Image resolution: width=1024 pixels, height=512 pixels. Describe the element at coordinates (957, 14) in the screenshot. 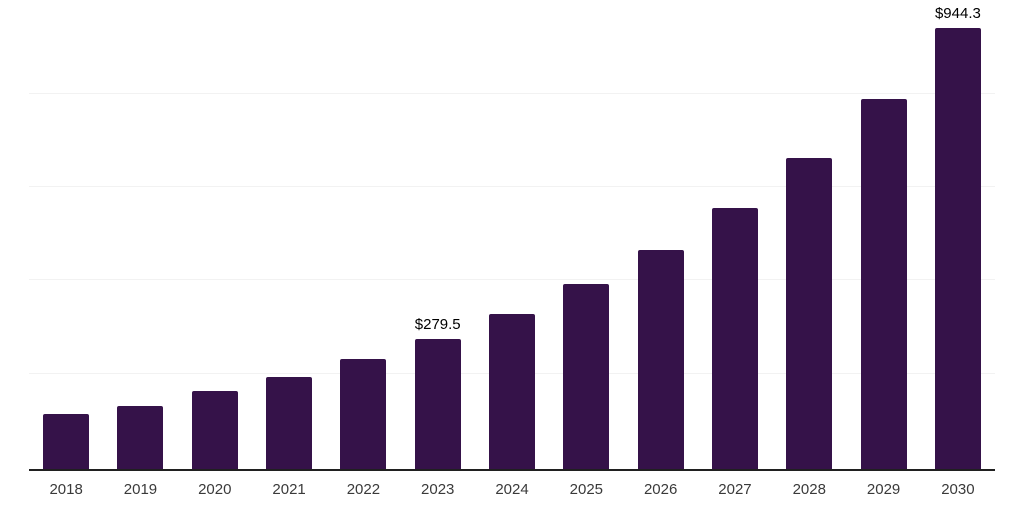

I see `value-label-2030: $944.3` at that location.